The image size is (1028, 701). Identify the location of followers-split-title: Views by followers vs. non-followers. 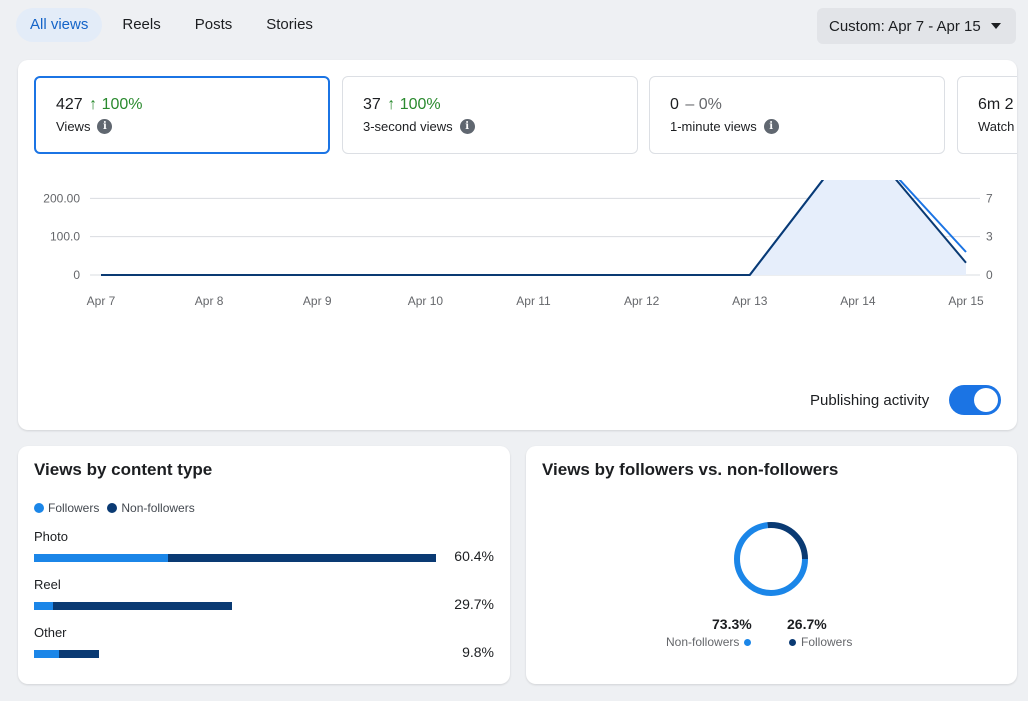
(690, 469).